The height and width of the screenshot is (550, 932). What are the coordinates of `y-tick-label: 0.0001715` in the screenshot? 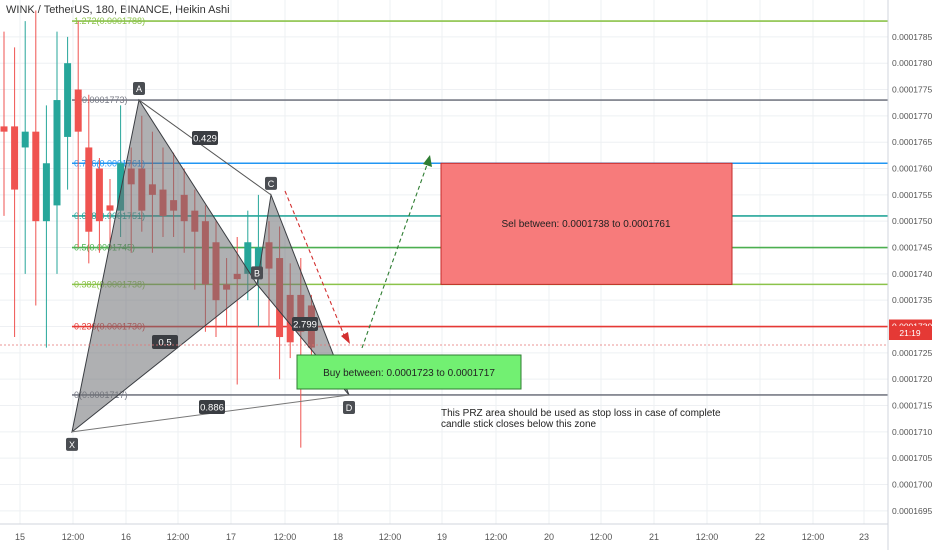 It's located at (912, 406).